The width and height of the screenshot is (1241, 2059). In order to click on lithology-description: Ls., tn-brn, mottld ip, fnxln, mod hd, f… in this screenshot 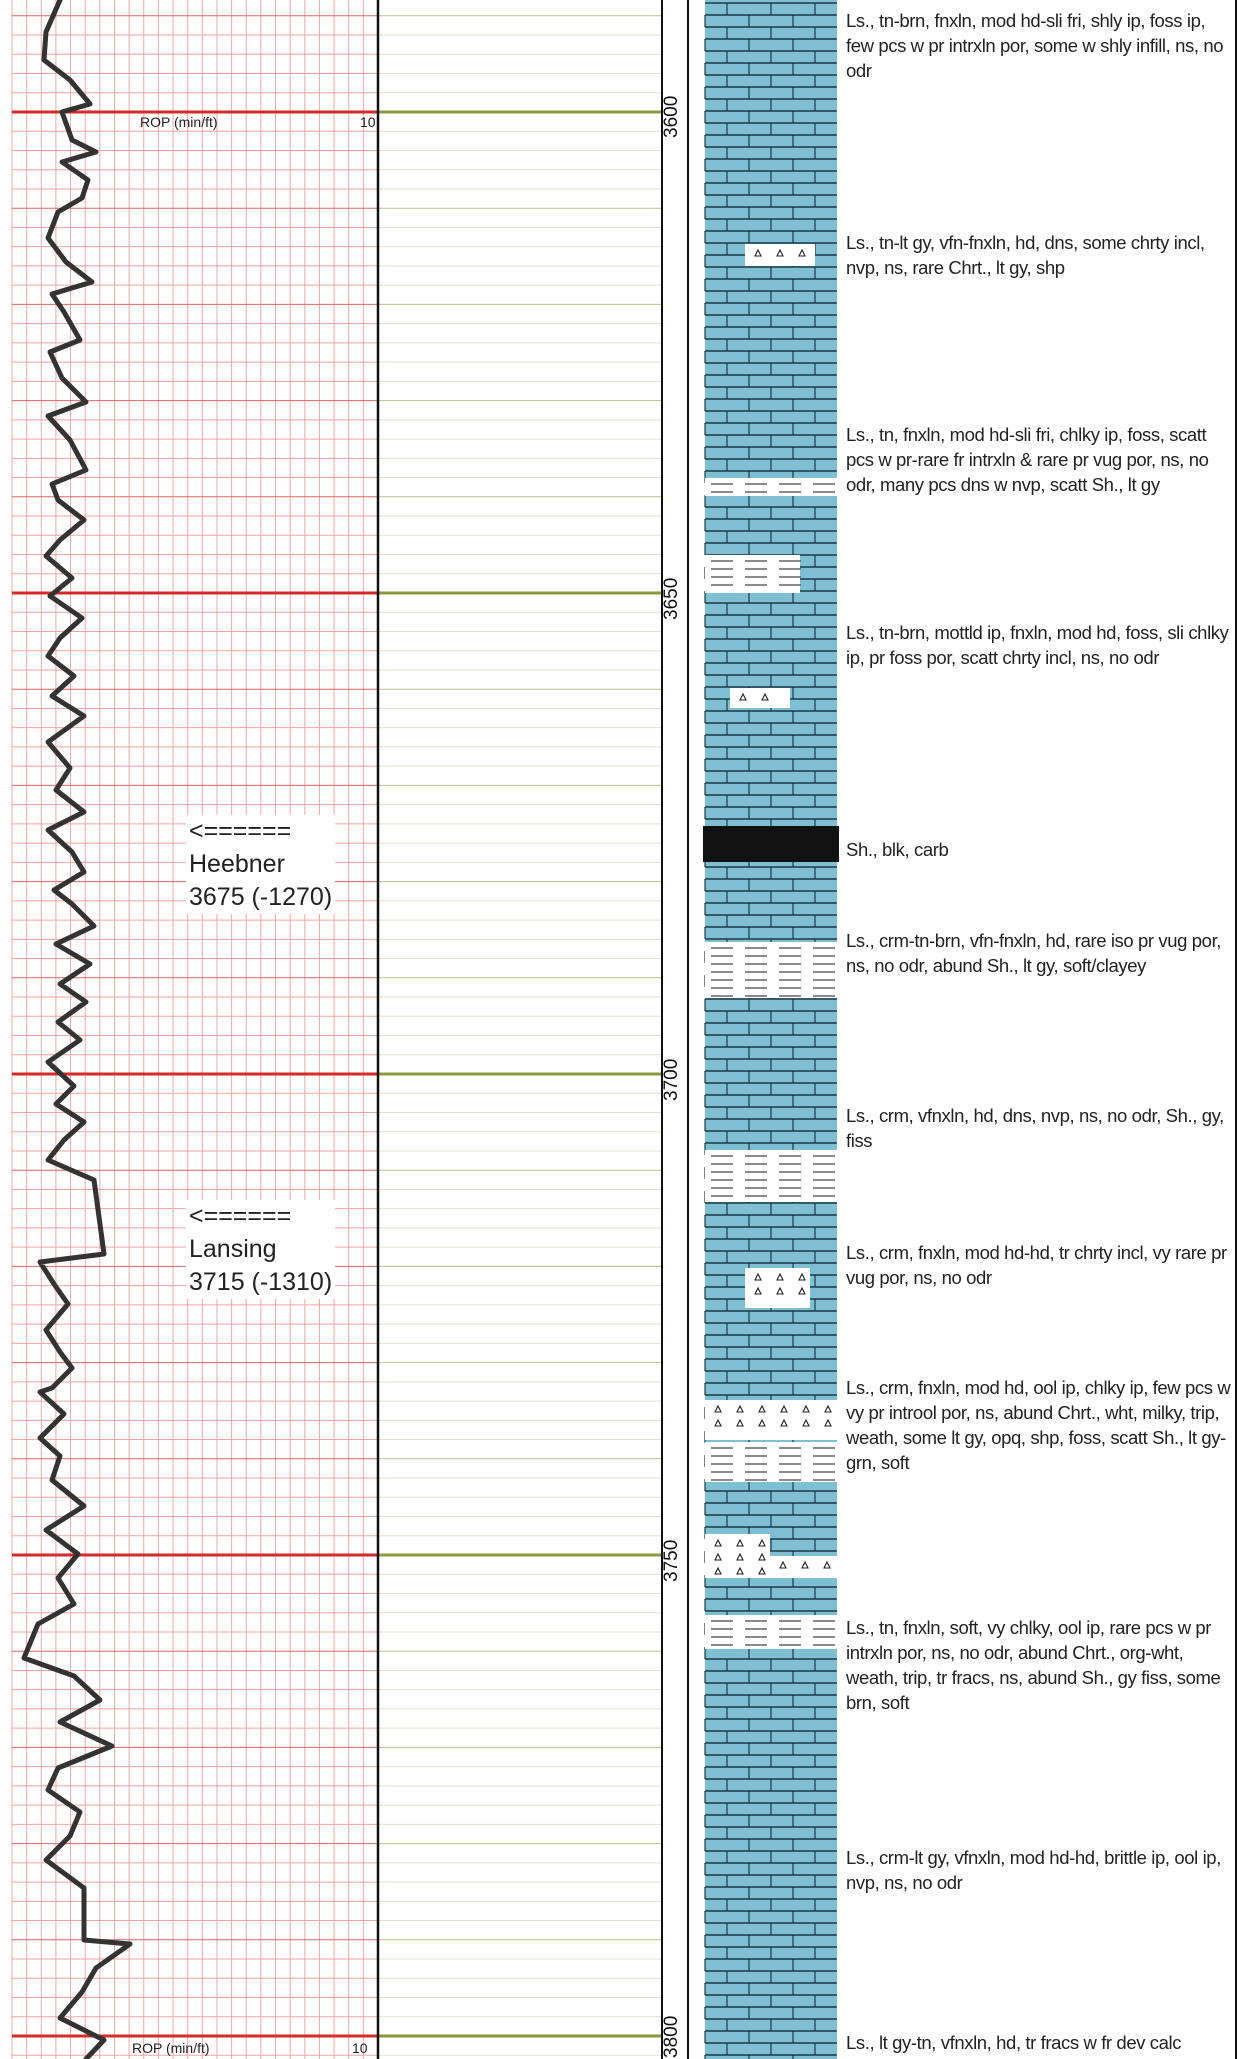, I will do `click(1037, 645)`.